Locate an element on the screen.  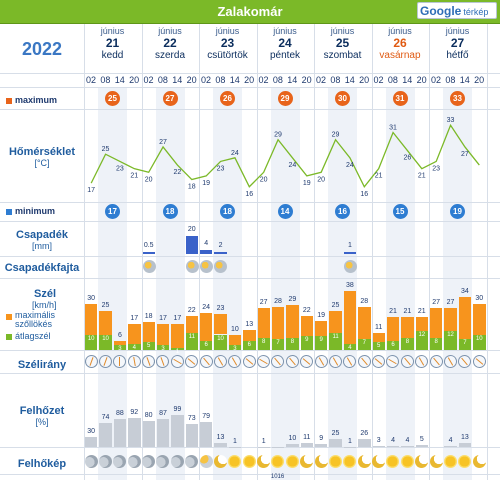
wind-gust-label: 21 is located at coordinates (407, 312).